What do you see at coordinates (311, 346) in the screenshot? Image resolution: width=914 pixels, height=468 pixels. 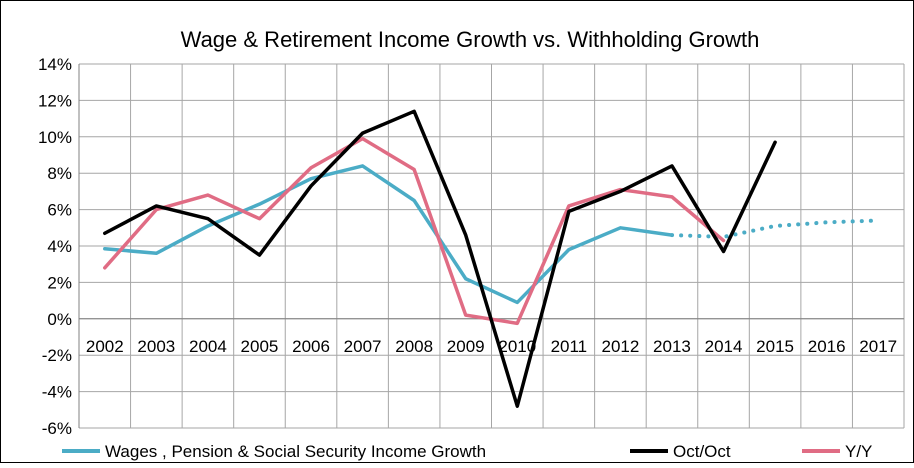 I see `x-tick-label: 2006` at bounding box center [311, 346].